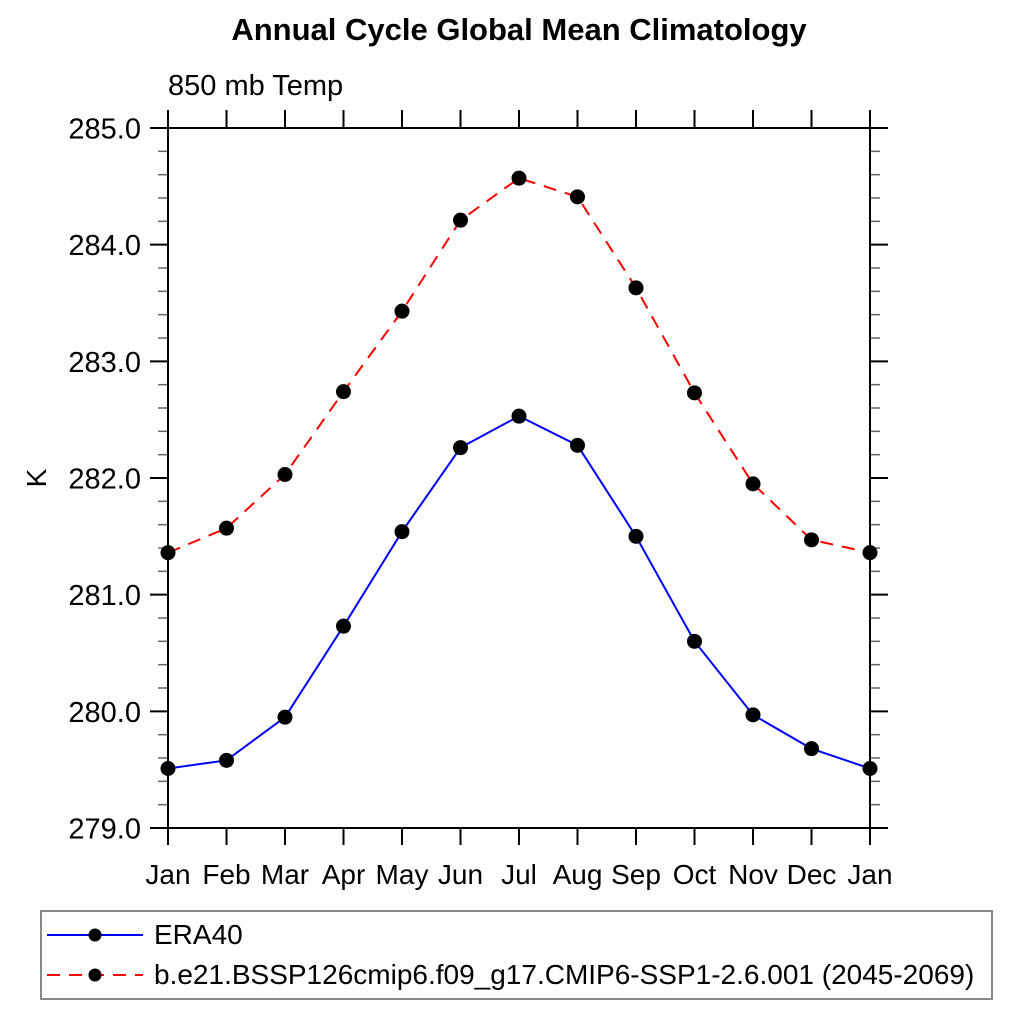 The image size is (1024, 1024). Describe the element at coordinates (198, 934) in the screenshot. I see `legend-label: ERA40` at that location.